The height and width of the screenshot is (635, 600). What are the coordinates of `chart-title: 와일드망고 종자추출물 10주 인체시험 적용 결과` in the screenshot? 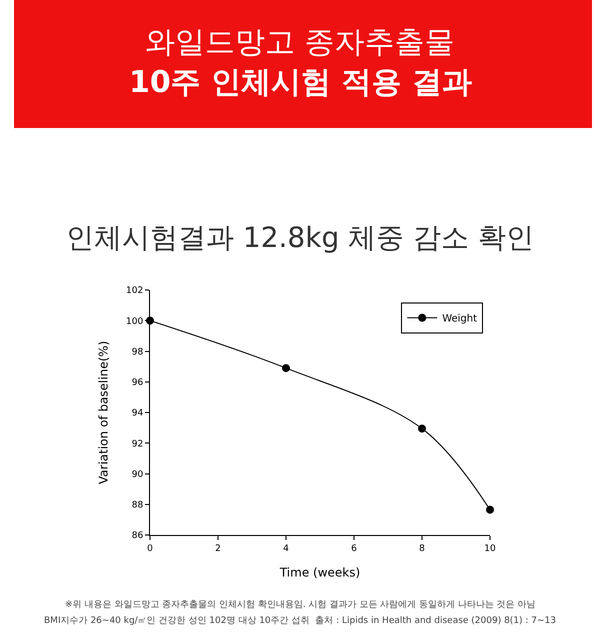 It's located at (300, 62).